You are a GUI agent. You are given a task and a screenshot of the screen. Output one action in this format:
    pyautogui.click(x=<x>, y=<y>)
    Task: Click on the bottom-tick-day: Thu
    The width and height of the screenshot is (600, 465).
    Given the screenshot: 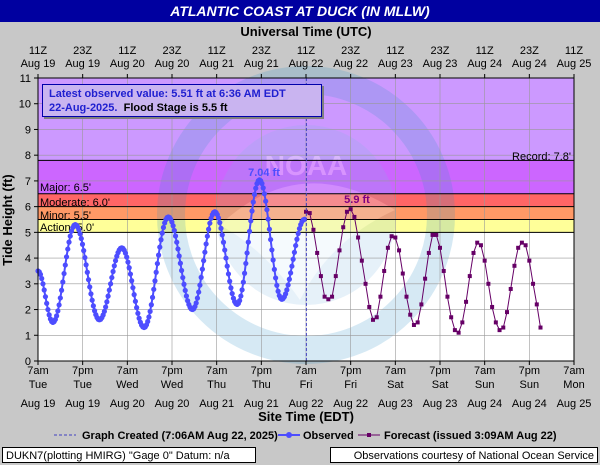 What is the action you would take?
    pyautogui.click(x=216, y=385)
    